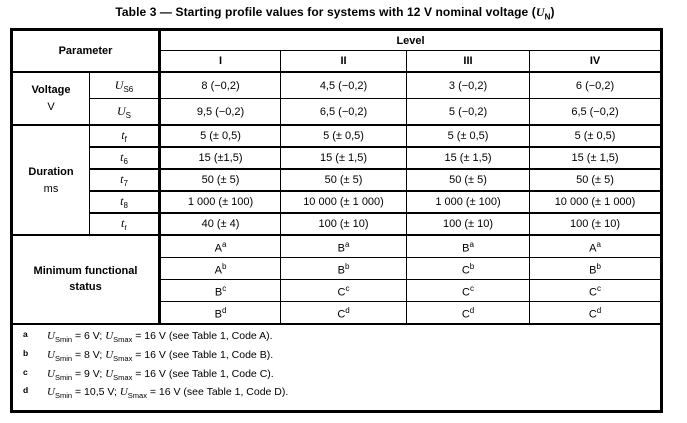 The height and width of the screenshot is (423, 687). I want to click on value-cell: 4,5 (−0,2), so click(344, 85).